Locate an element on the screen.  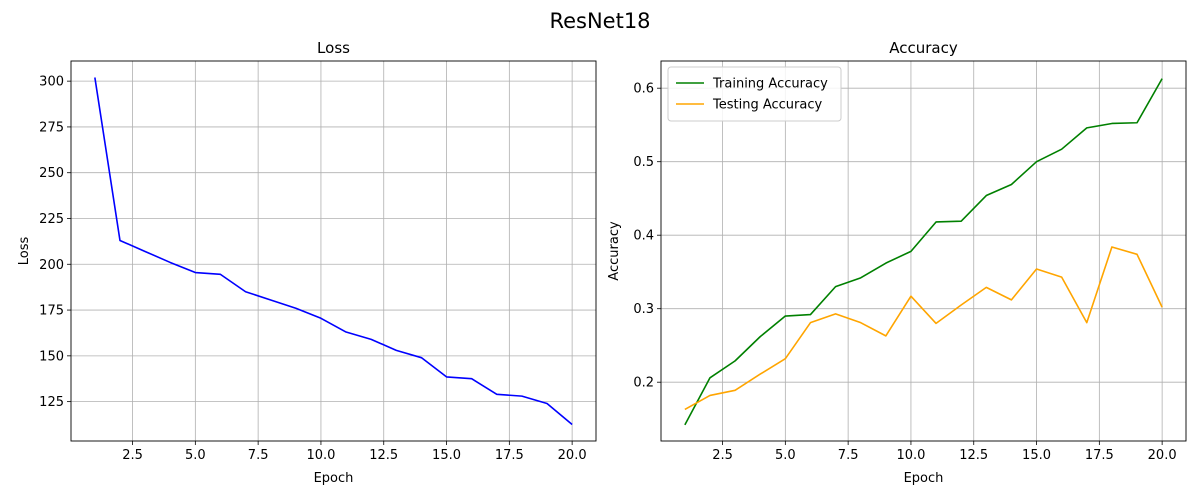
loss-ytick-label: 250 is located at coordinates (51, 173).